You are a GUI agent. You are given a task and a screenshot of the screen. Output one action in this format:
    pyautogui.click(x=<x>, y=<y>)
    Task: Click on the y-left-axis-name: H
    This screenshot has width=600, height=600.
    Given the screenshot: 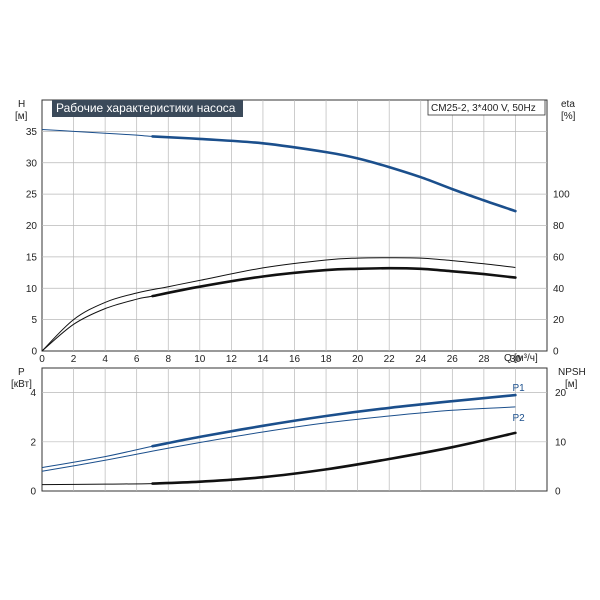 What is the action you would take?
    pyautogui.click(x=21, y=104)
    